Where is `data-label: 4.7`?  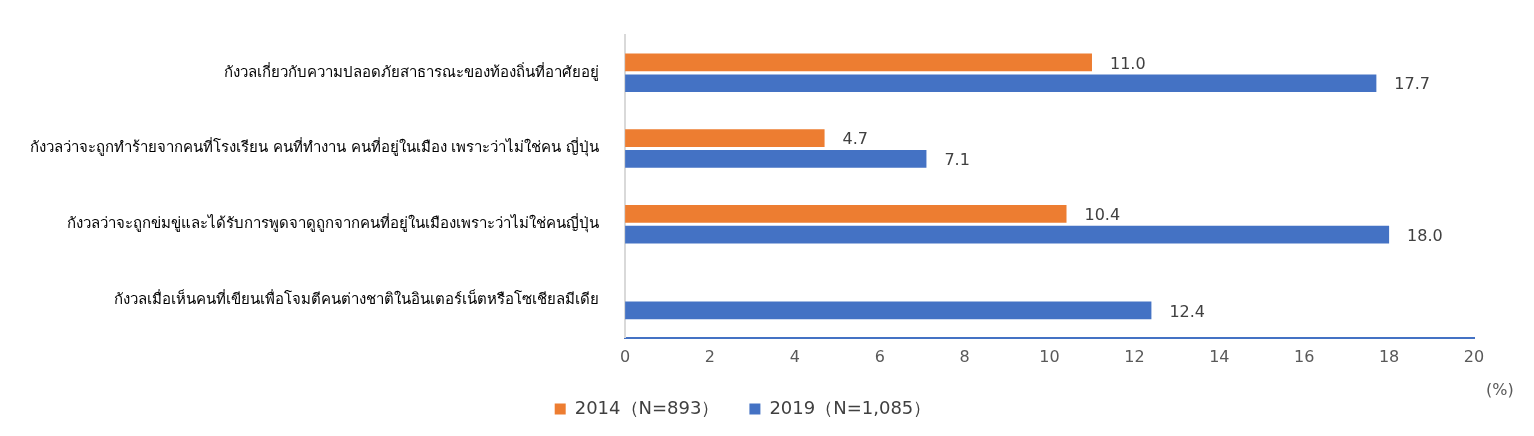 data-label: 4.7 is located at coordinates (855, 139).